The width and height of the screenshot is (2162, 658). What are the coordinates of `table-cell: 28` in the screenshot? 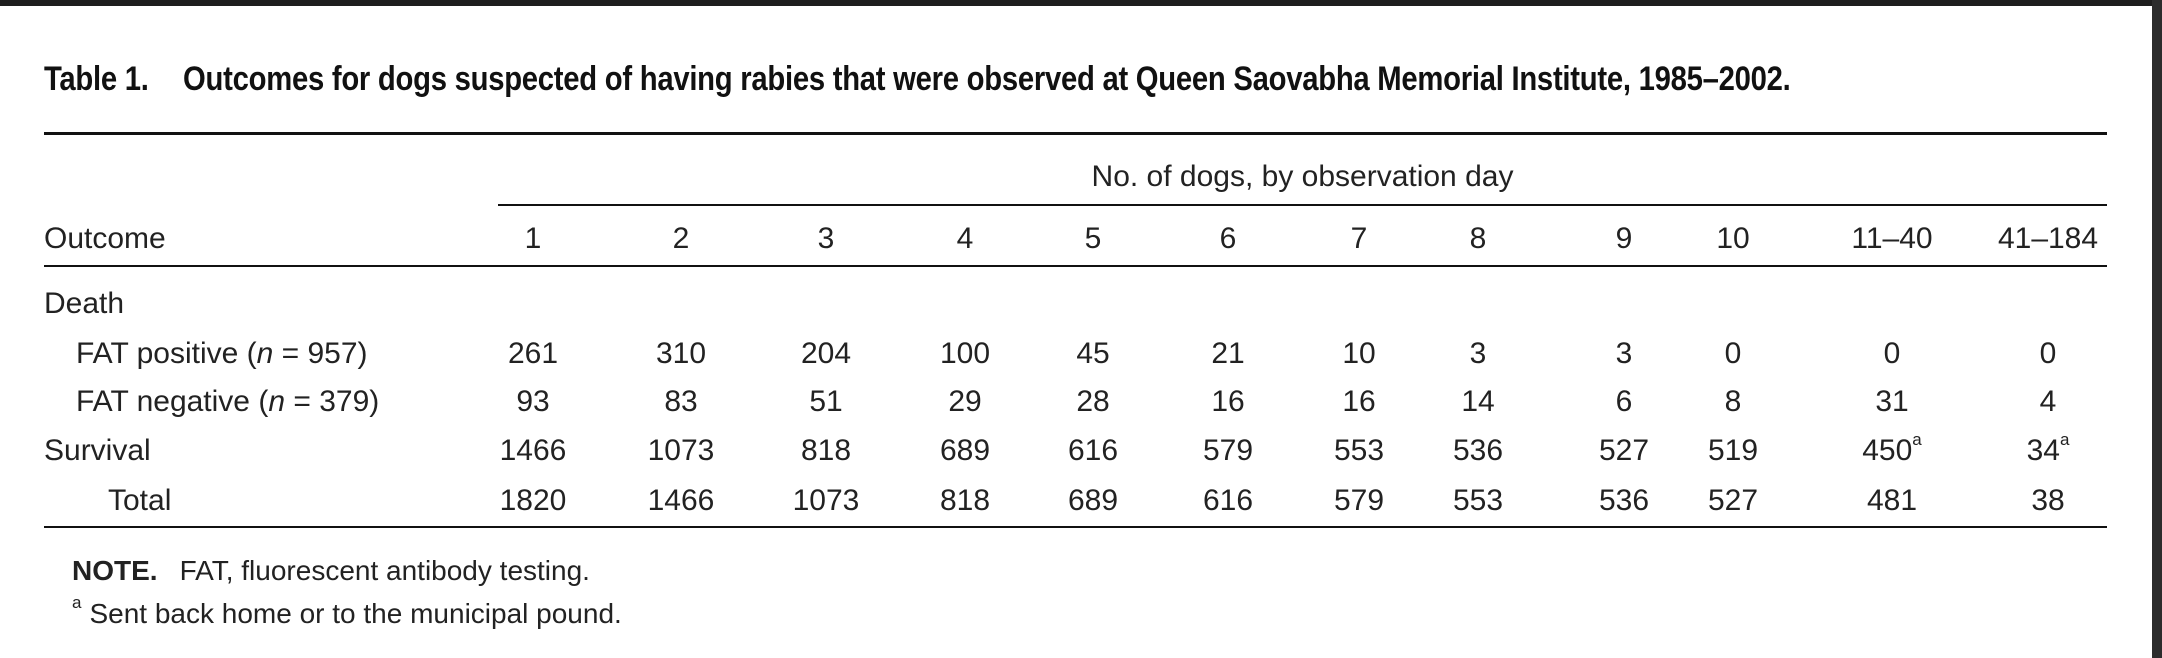 It's located at (1093, 401).